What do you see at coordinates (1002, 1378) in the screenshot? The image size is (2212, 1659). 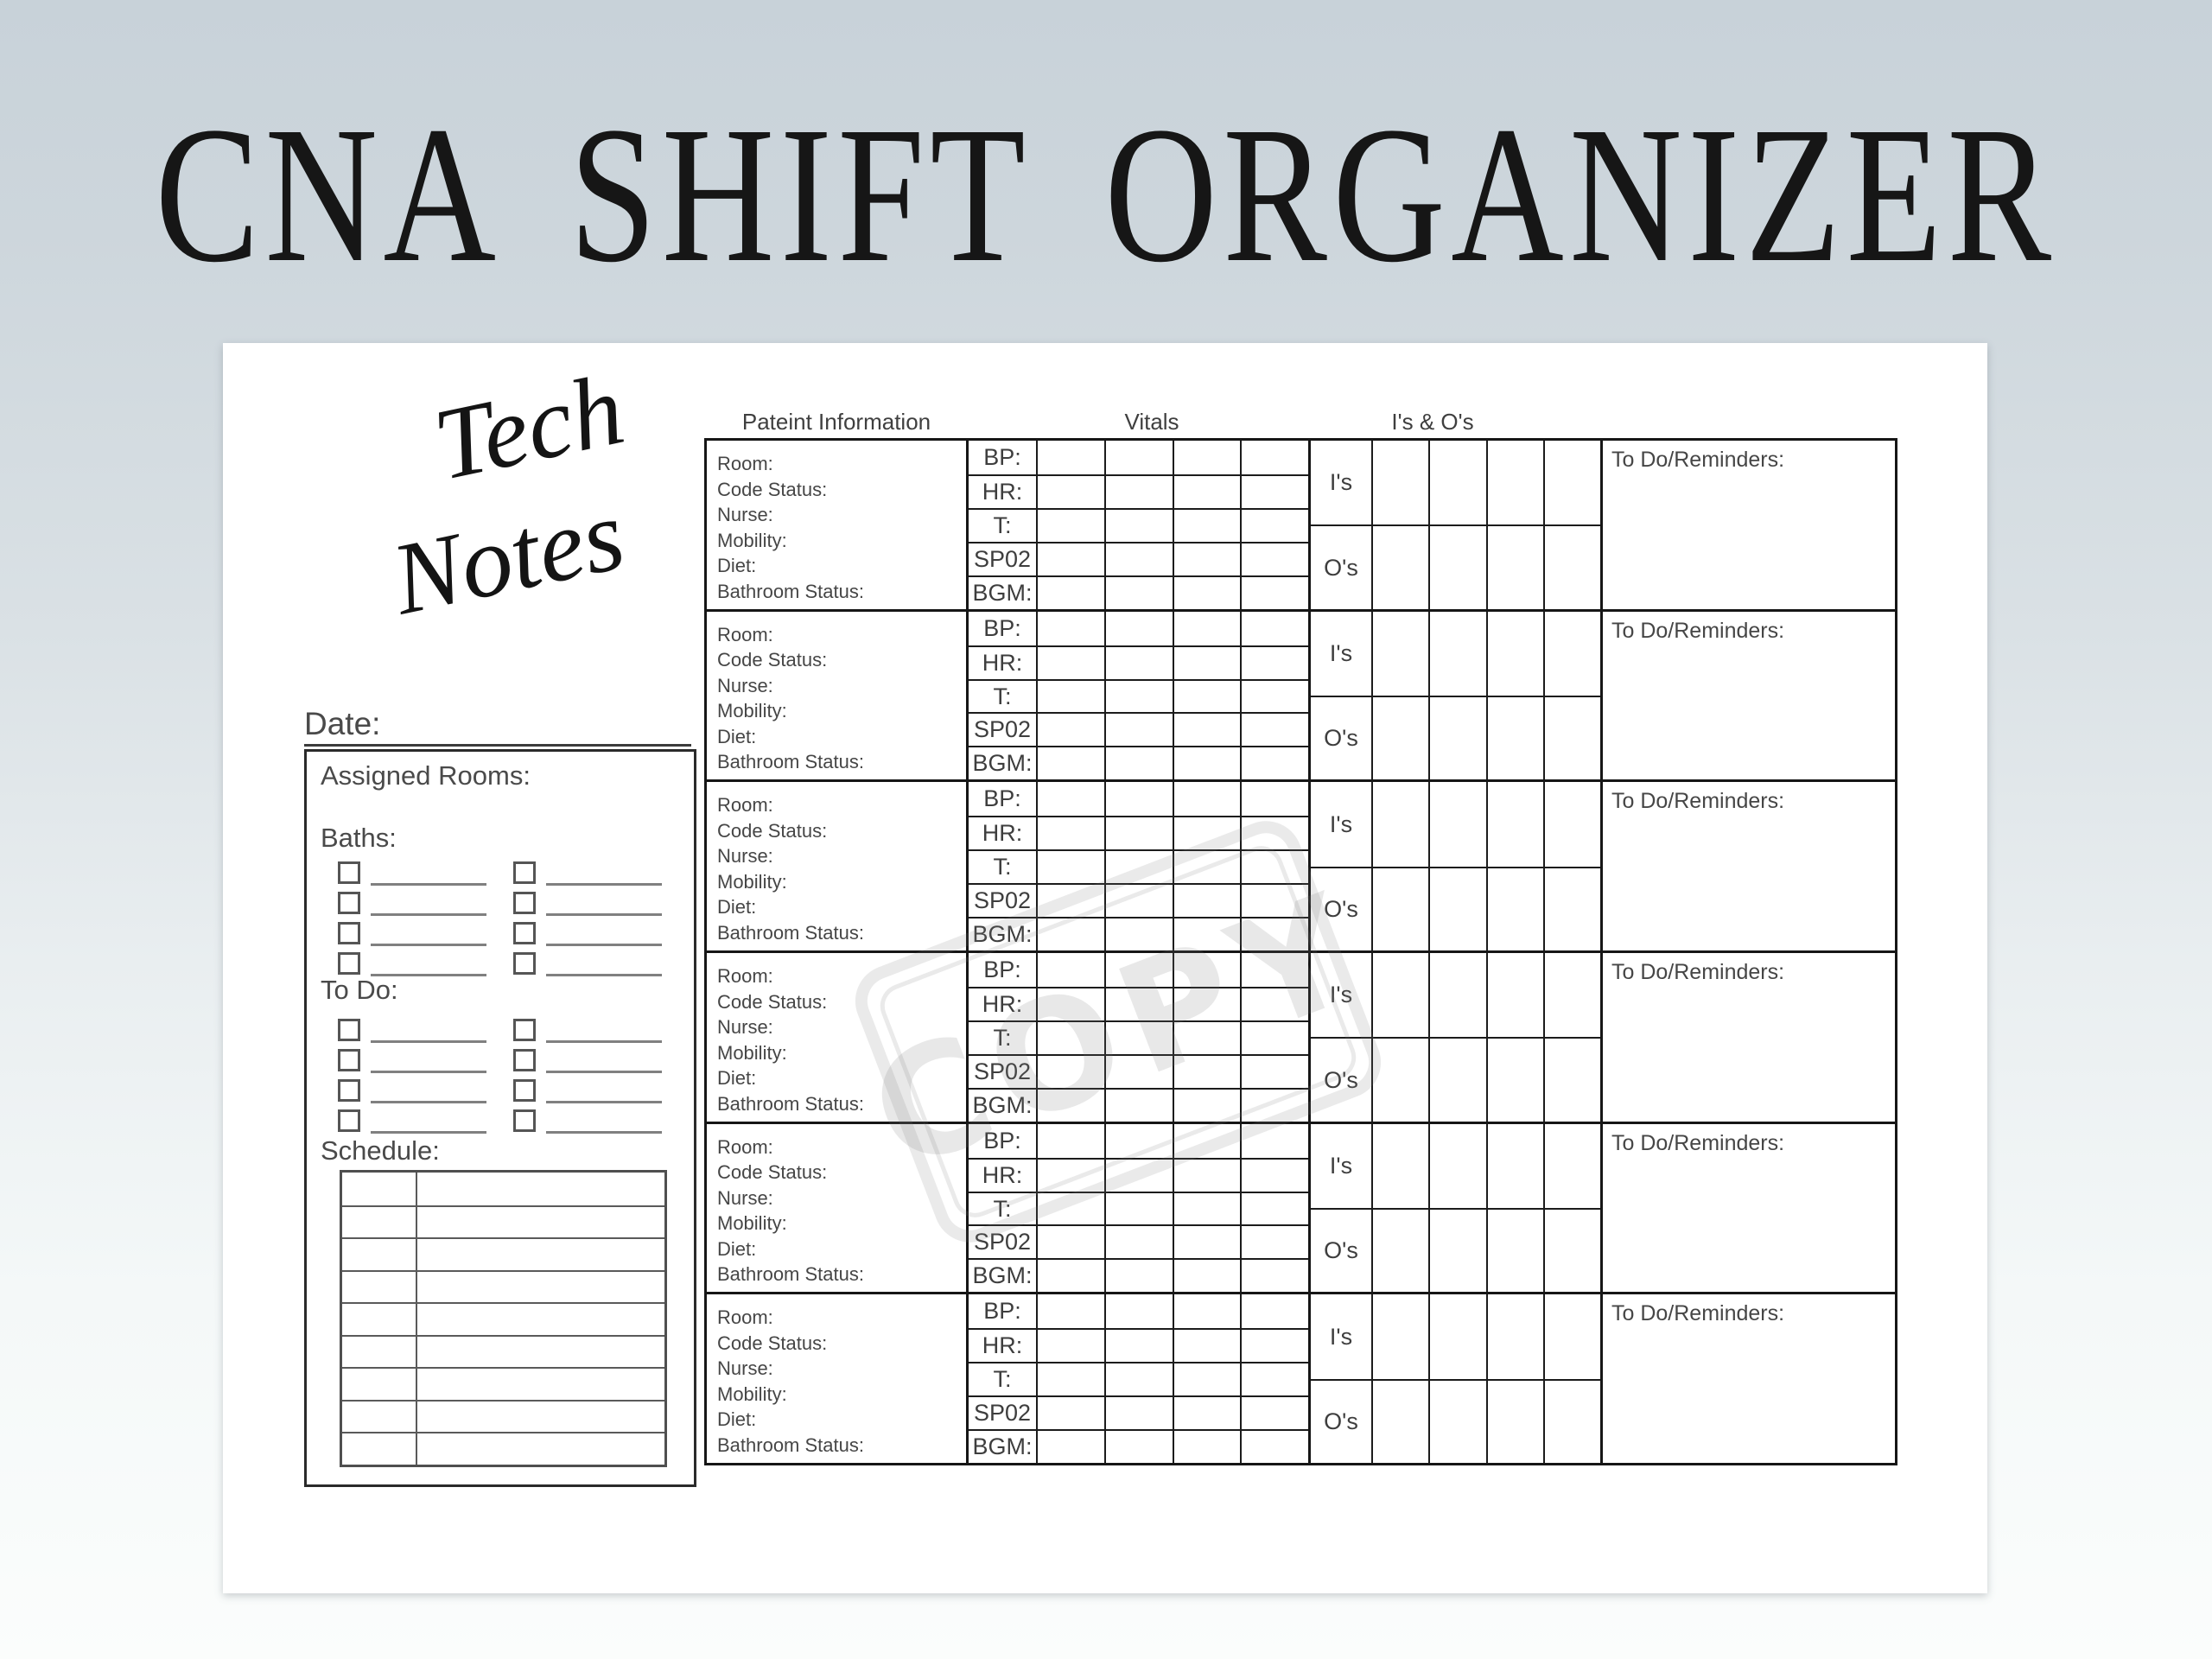 I see `vitals-row-label: T:` at bounding box center [1002, 1378].